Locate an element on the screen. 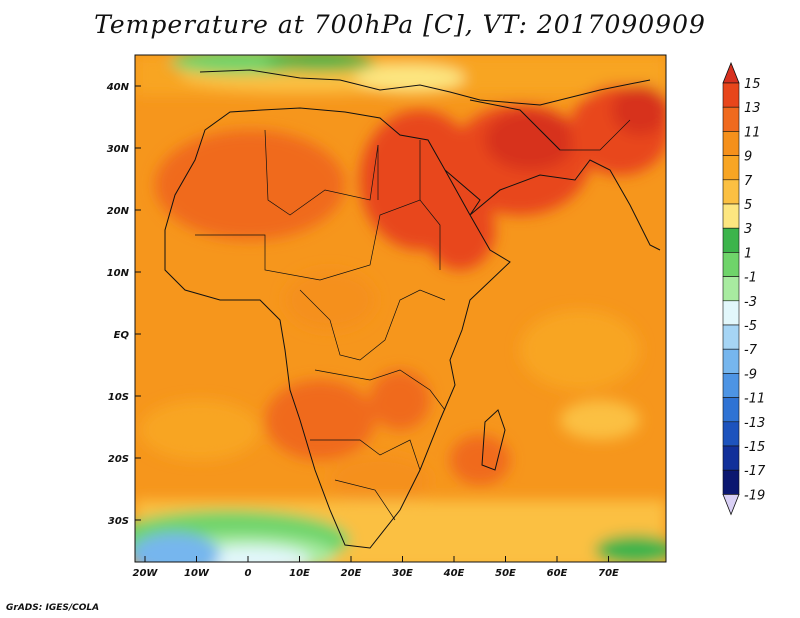  colorbar-label: -7 is located at coordinates (751, 350).